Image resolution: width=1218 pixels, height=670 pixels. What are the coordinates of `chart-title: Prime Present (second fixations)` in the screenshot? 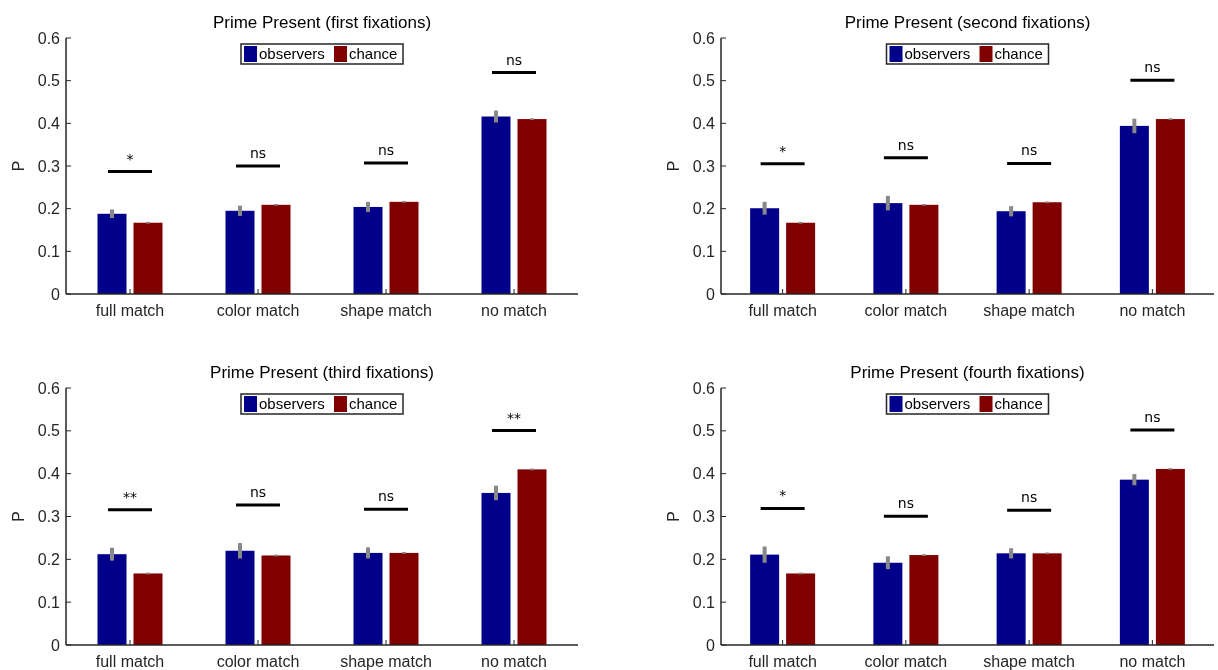 It's located at (967, 22).